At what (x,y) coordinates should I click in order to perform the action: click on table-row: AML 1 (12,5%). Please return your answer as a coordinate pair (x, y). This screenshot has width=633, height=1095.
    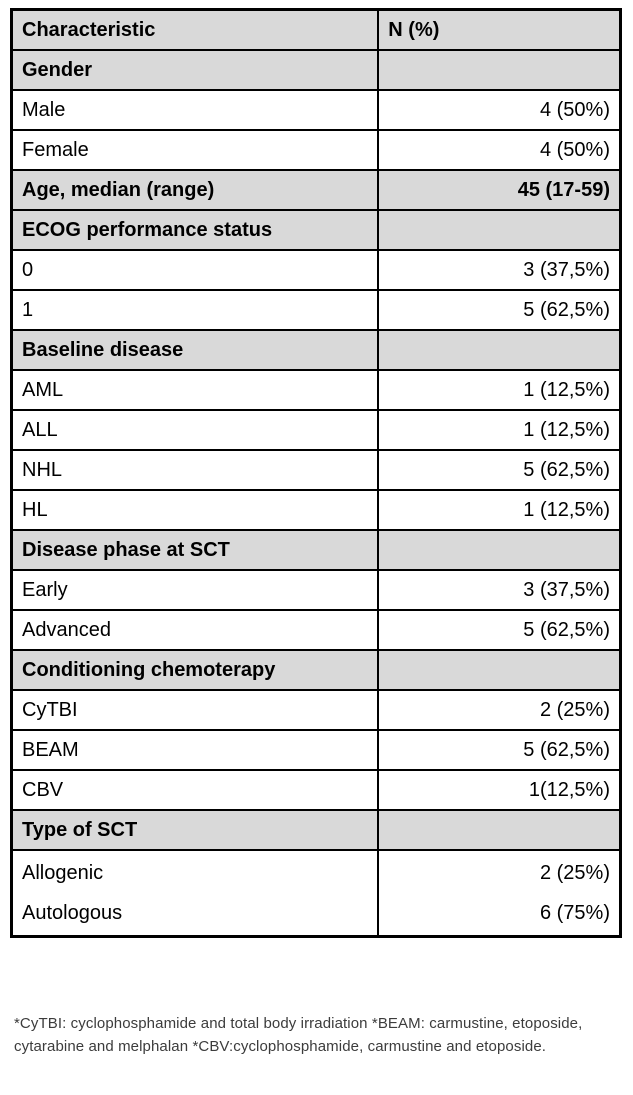
    Looking at the image, I should click on (316, 390).